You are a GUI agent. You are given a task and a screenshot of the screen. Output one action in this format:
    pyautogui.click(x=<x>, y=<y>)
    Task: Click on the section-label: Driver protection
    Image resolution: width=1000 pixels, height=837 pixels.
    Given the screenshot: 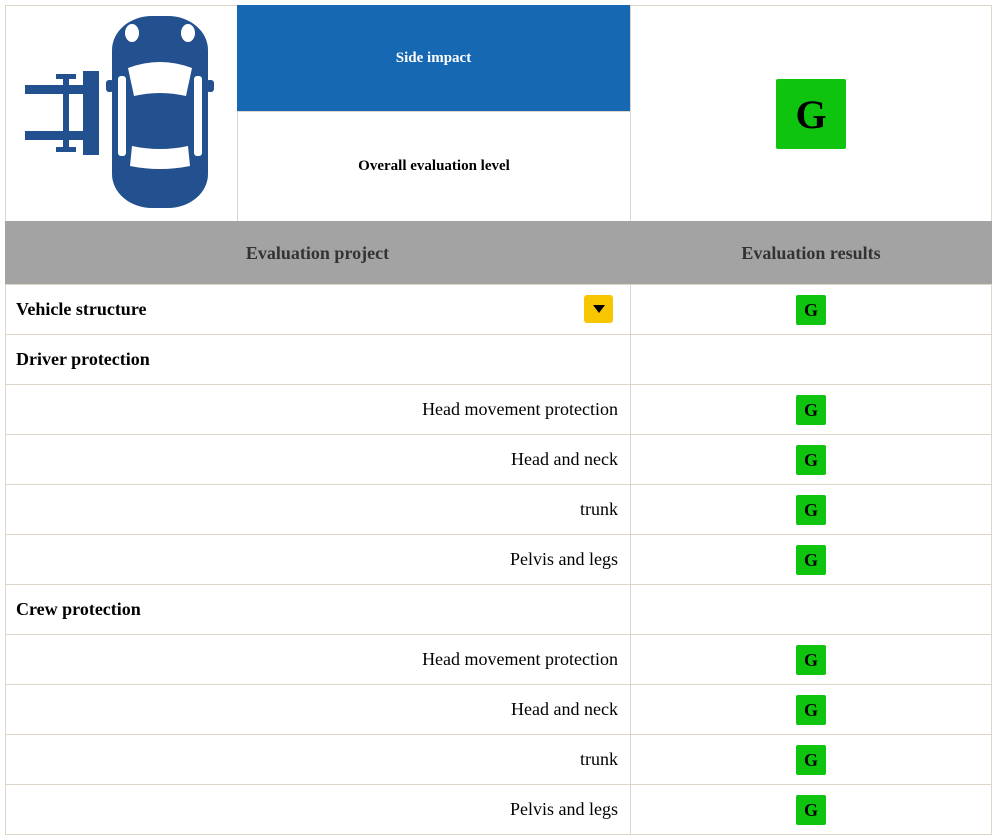 What is the action you would take?
    pyautogui.click(x=83, y=359)
    